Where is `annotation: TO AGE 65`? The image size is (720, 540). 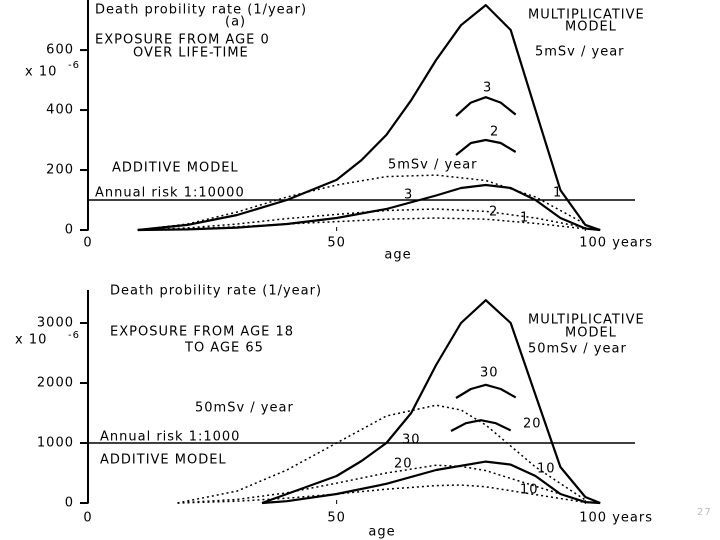
annotation: TO AGE 65 is located at coordinates (224, 348).